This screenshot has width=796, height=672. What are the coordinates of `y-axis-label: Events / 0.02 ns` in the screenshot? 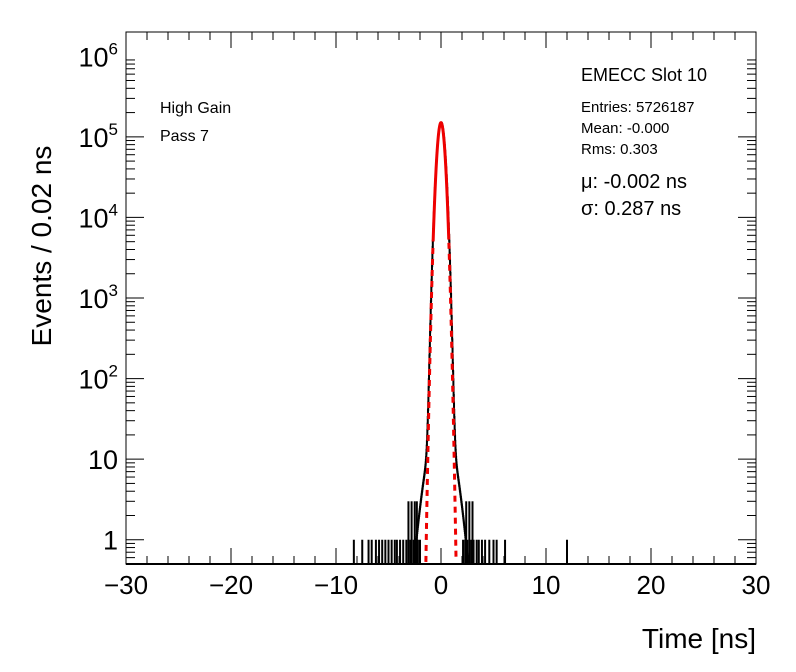 It's located at (41, 246).